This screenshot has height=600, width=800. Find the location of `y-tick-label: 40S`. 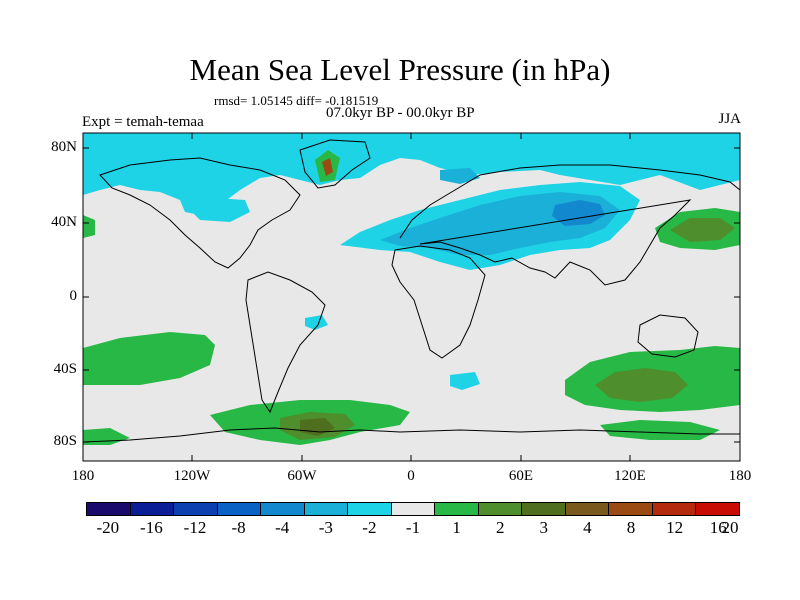

y-tick-label: 40S is located at coordinates (65, 369).